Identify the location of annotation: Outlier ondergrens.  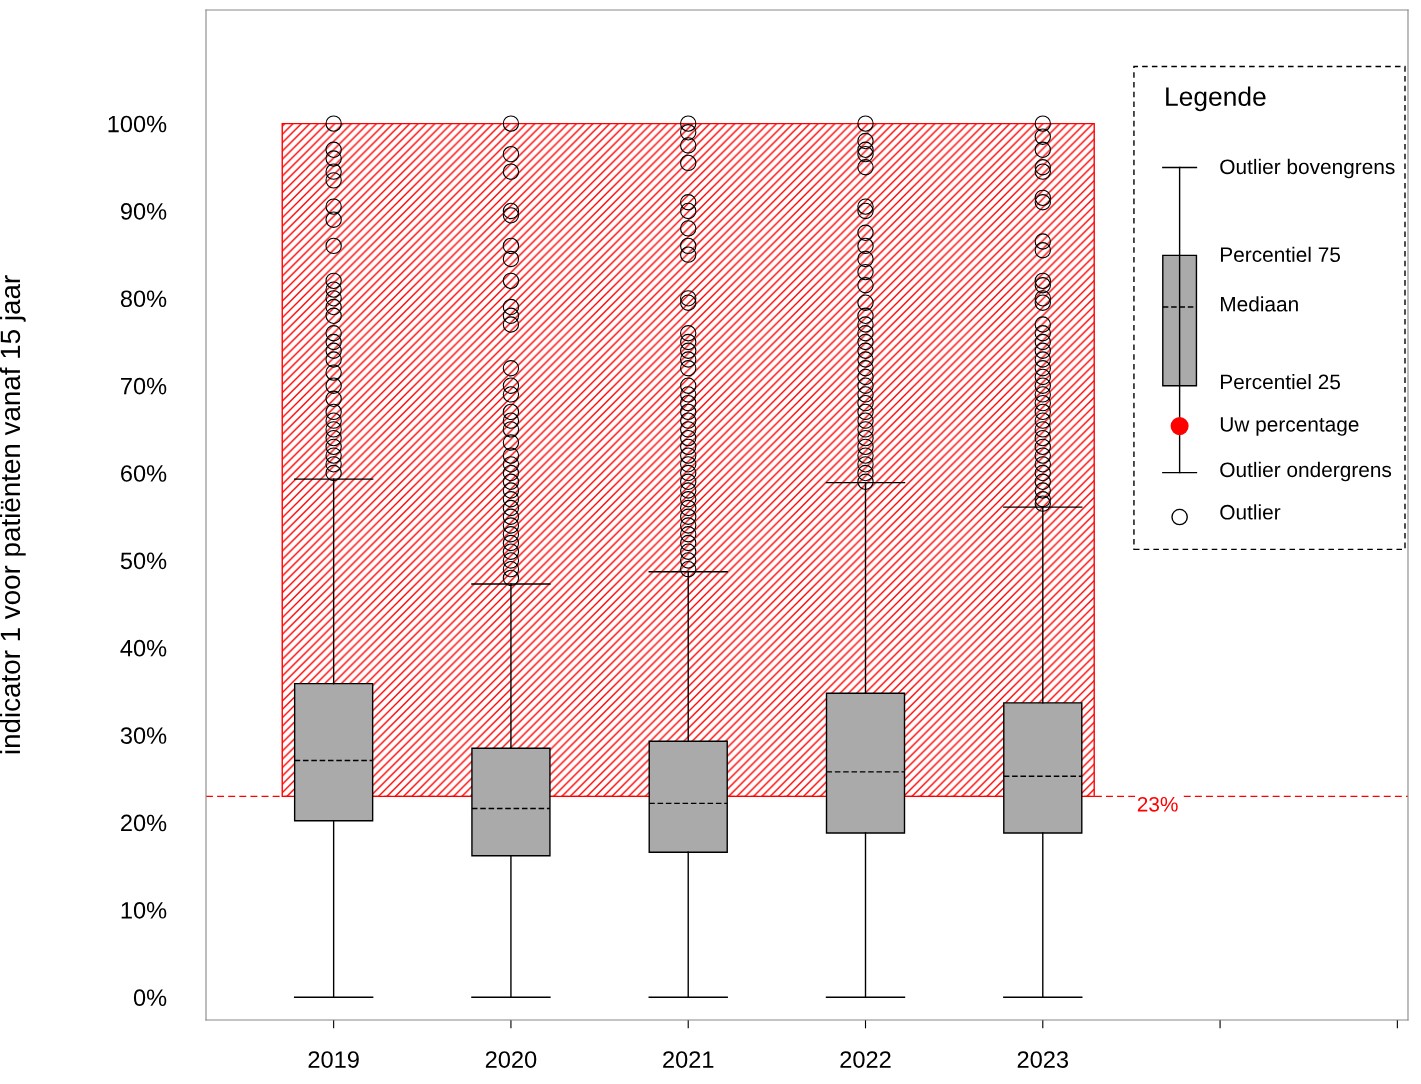
(1306, 471).